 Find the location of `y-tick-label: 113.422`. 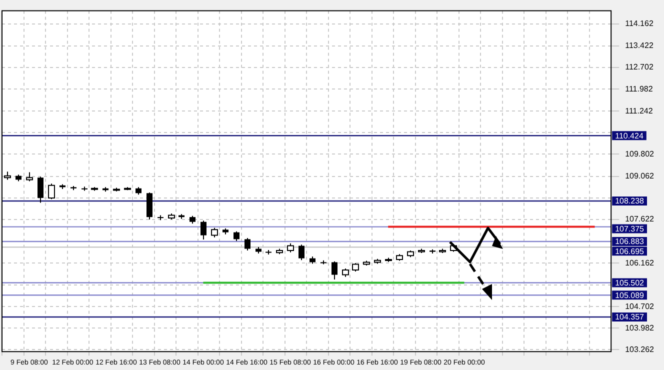

y-tick-label: 113.422 is located at coordinates (639, 45).